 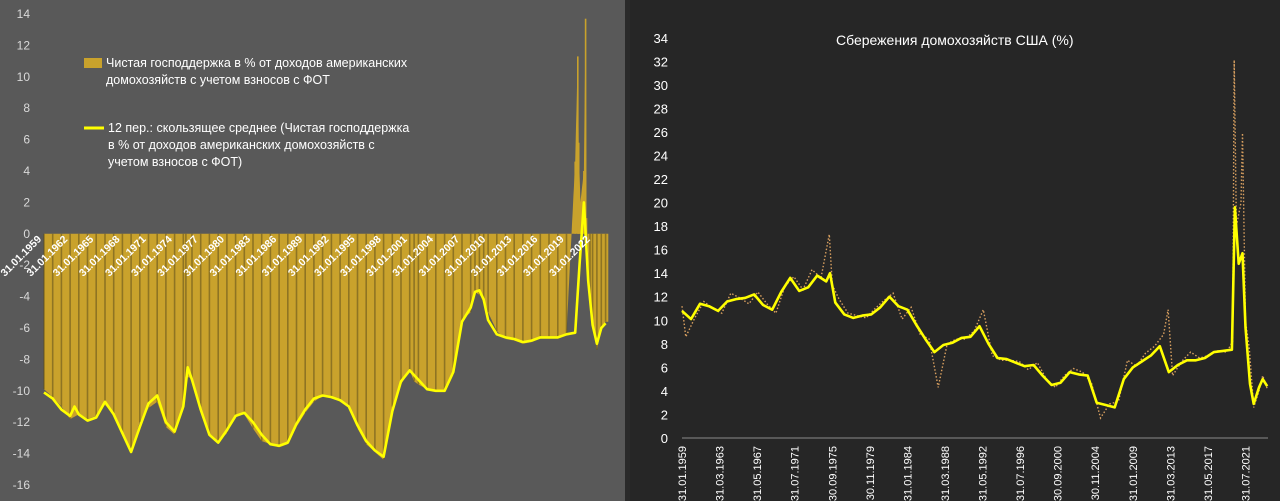 What do you see at coordinates (1171, 473) in the screenshot?
I see `x-tick-label: 31.03.2013` at bounding box center [1171, 473].